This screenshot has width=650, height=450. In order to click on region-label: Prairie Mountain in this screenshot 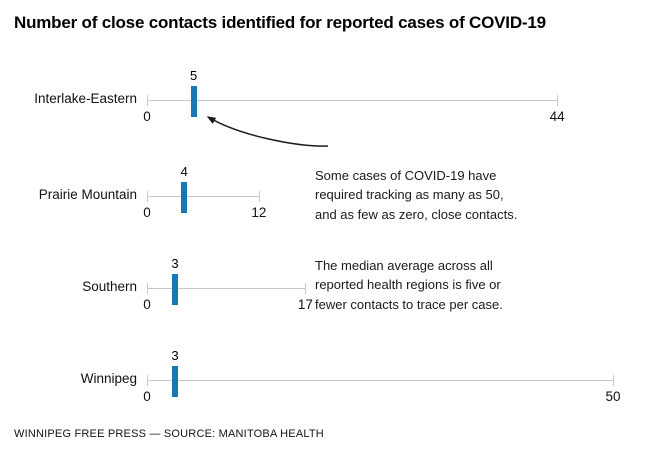, I will do `click(87, 194)`.